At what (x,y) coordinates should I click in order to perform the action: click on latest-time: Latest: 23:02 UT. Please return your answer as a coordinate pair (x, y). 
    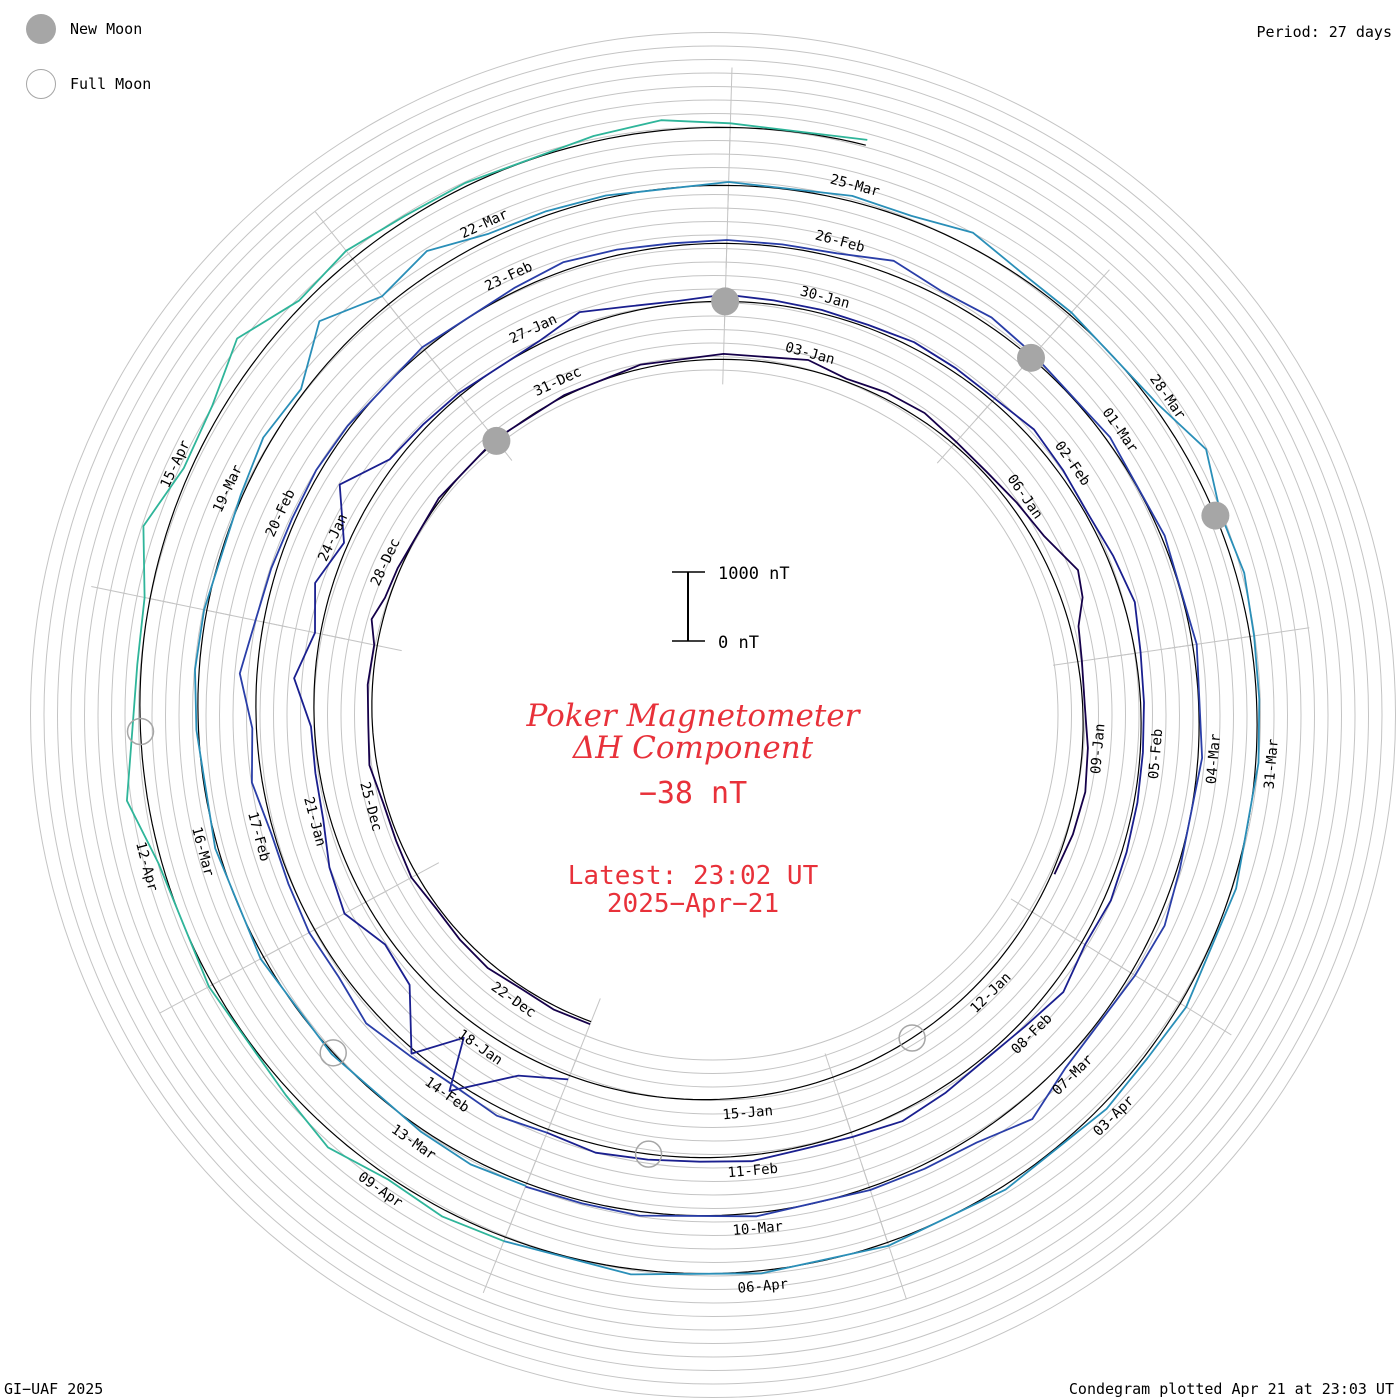
    Looking at the image, I should click on (693, 876).